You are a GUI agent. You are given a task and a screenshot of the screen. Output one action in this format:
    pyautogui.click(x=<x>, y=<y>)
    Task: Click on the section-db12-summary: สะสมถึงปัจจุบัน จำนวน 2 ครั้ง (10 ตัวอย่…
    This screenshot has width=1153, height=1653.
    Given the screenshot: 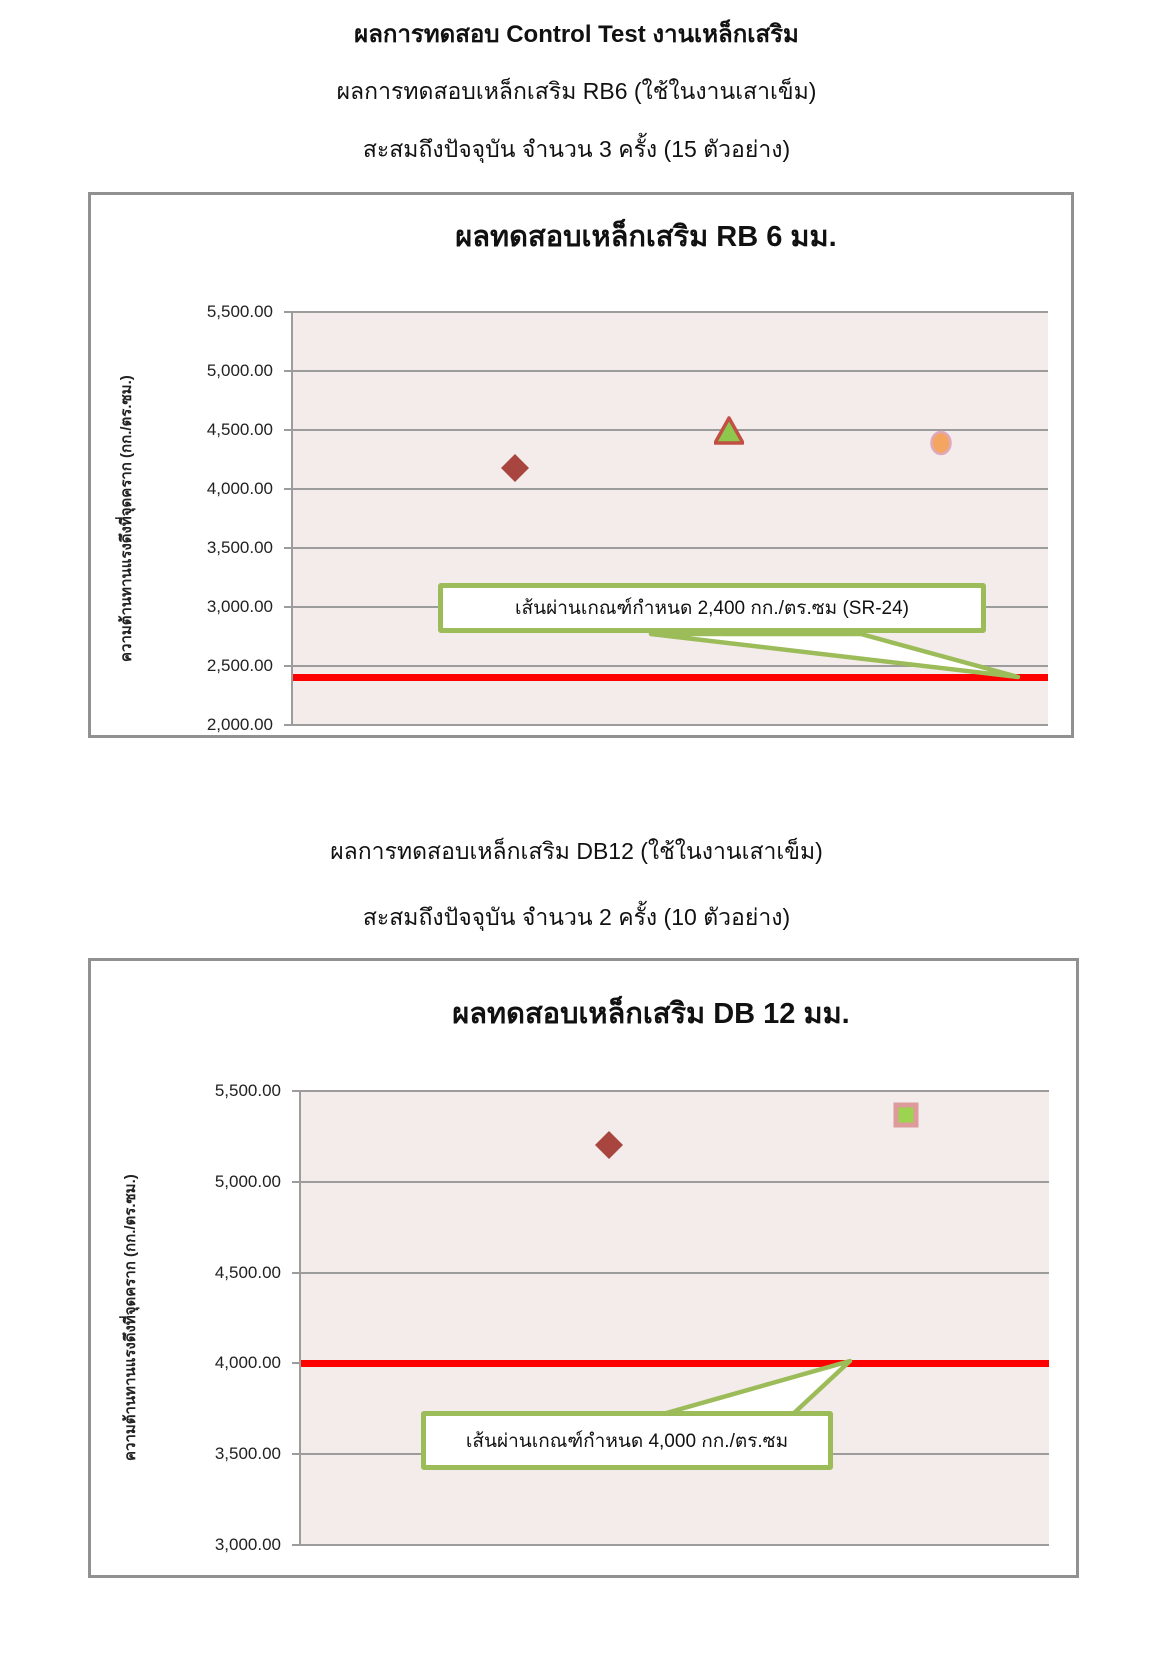 What is the action you would take?
    pyautogui.click(x=576, y=917)
    